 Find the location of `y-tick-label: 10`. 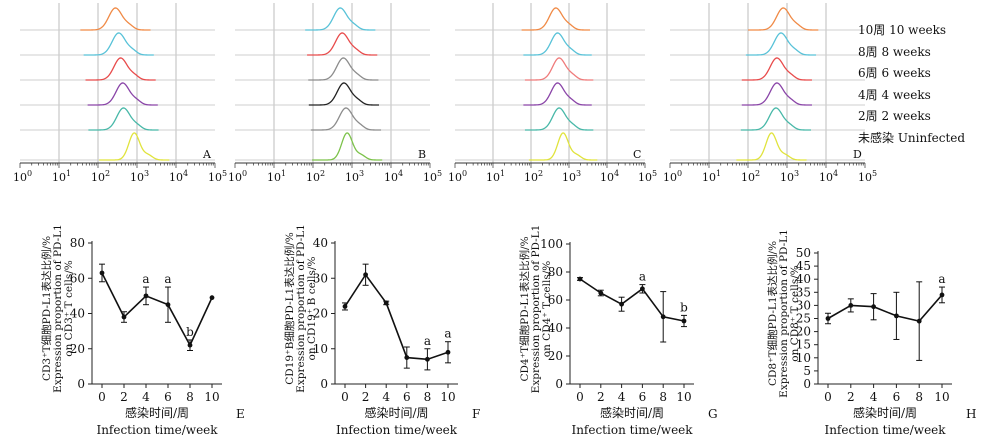

y-tick-label: 10 is located at coordinates (320, 349).